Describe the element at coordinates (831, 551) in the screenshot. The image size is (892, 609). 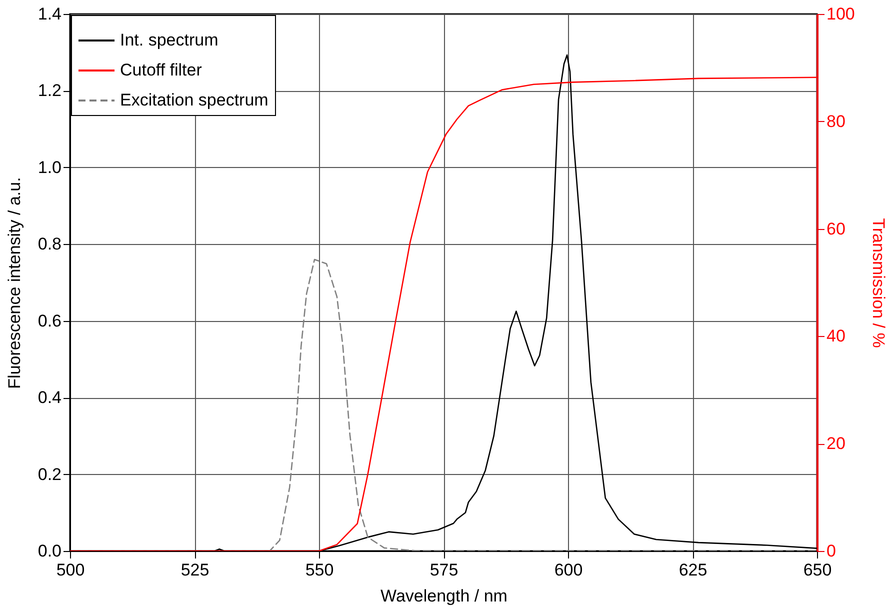
I see `y2-tick-label: 0` at that location.